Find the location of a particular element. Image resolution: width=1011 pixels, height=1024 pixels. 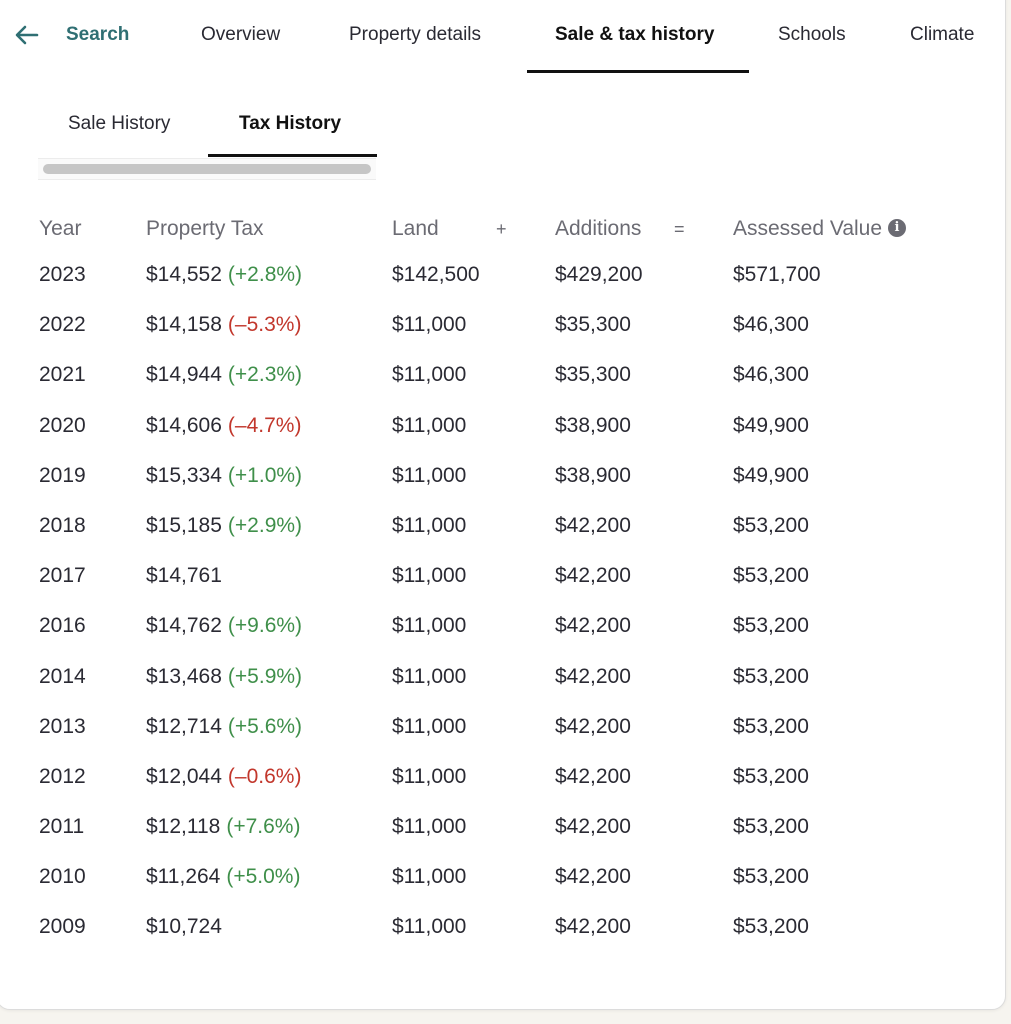

property-tax-value: $14,158 is located at coordinates (184, 325).